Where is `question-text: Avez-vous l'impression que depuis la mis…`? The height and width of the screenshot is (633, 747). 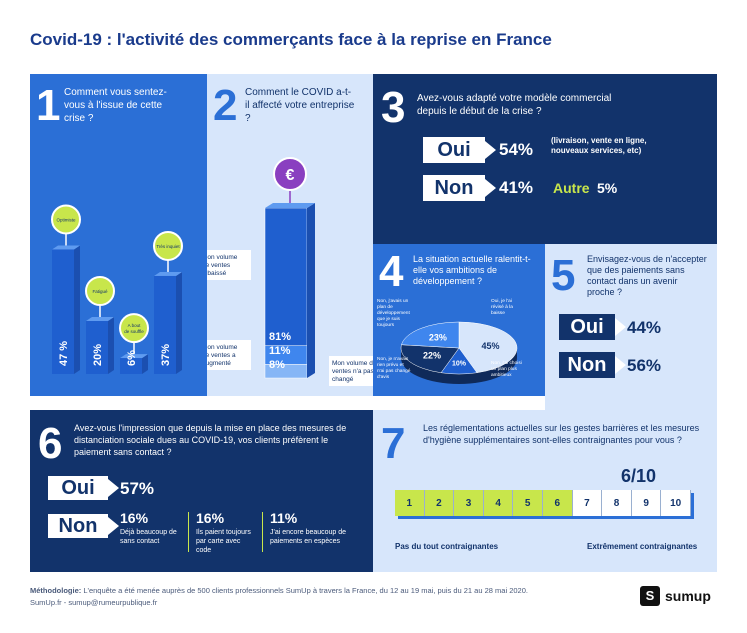
question-text: Avez-vous l'impression que depuis la mis… is located at coordinates (210, 440).